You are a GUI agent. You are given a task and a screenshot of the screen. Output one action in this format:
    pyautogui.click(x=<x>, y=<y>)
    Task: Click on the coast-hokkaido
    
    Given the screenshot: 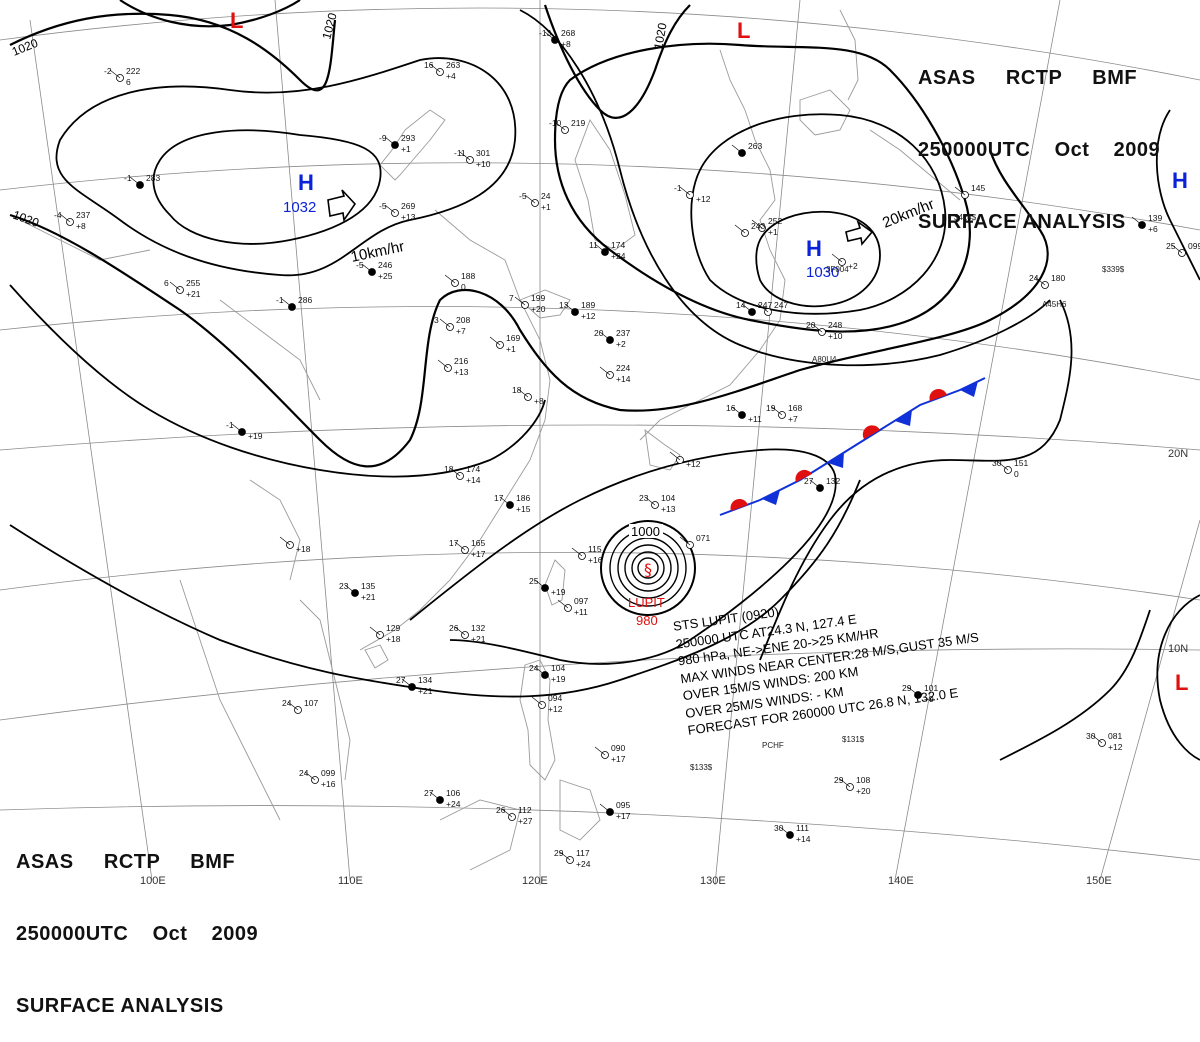 What is the action you would take?
    pyautogui.click(x=825, y=112)
    